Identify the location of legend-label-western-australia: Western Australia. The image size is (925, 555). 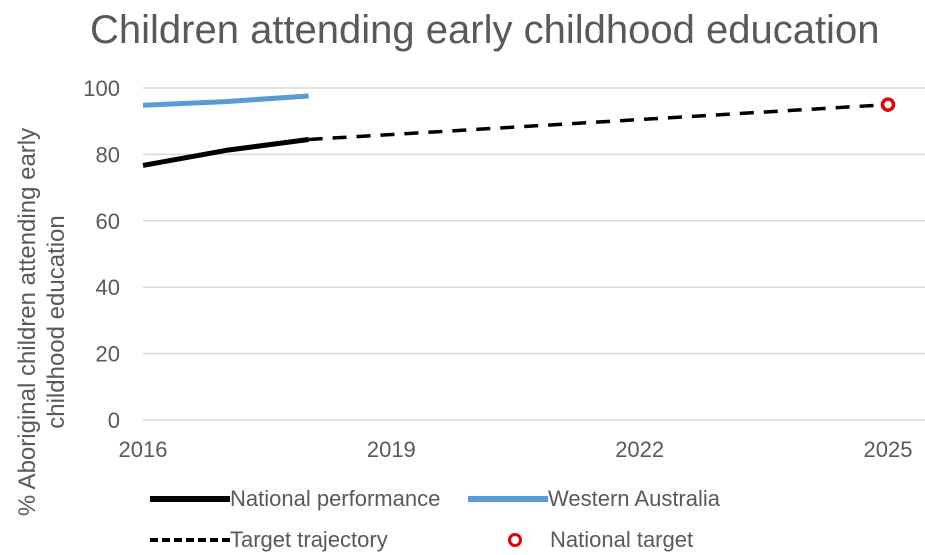
(634, 498).